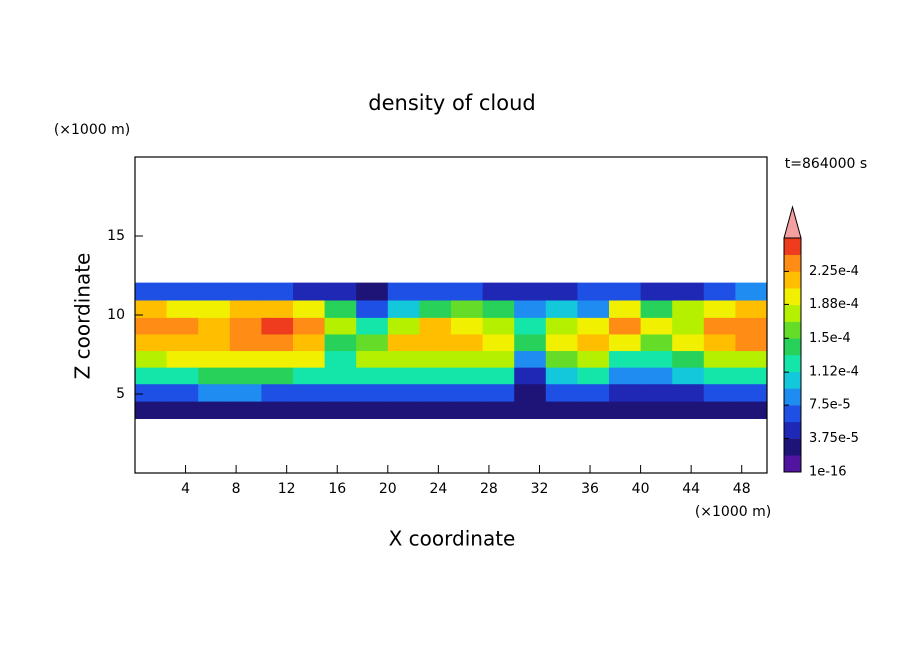 The height and width of the screenshot is (654, 904). Describe the element at coordinates (116, 236) in the screenshot. I see `y-tick-label: 15` at that location.